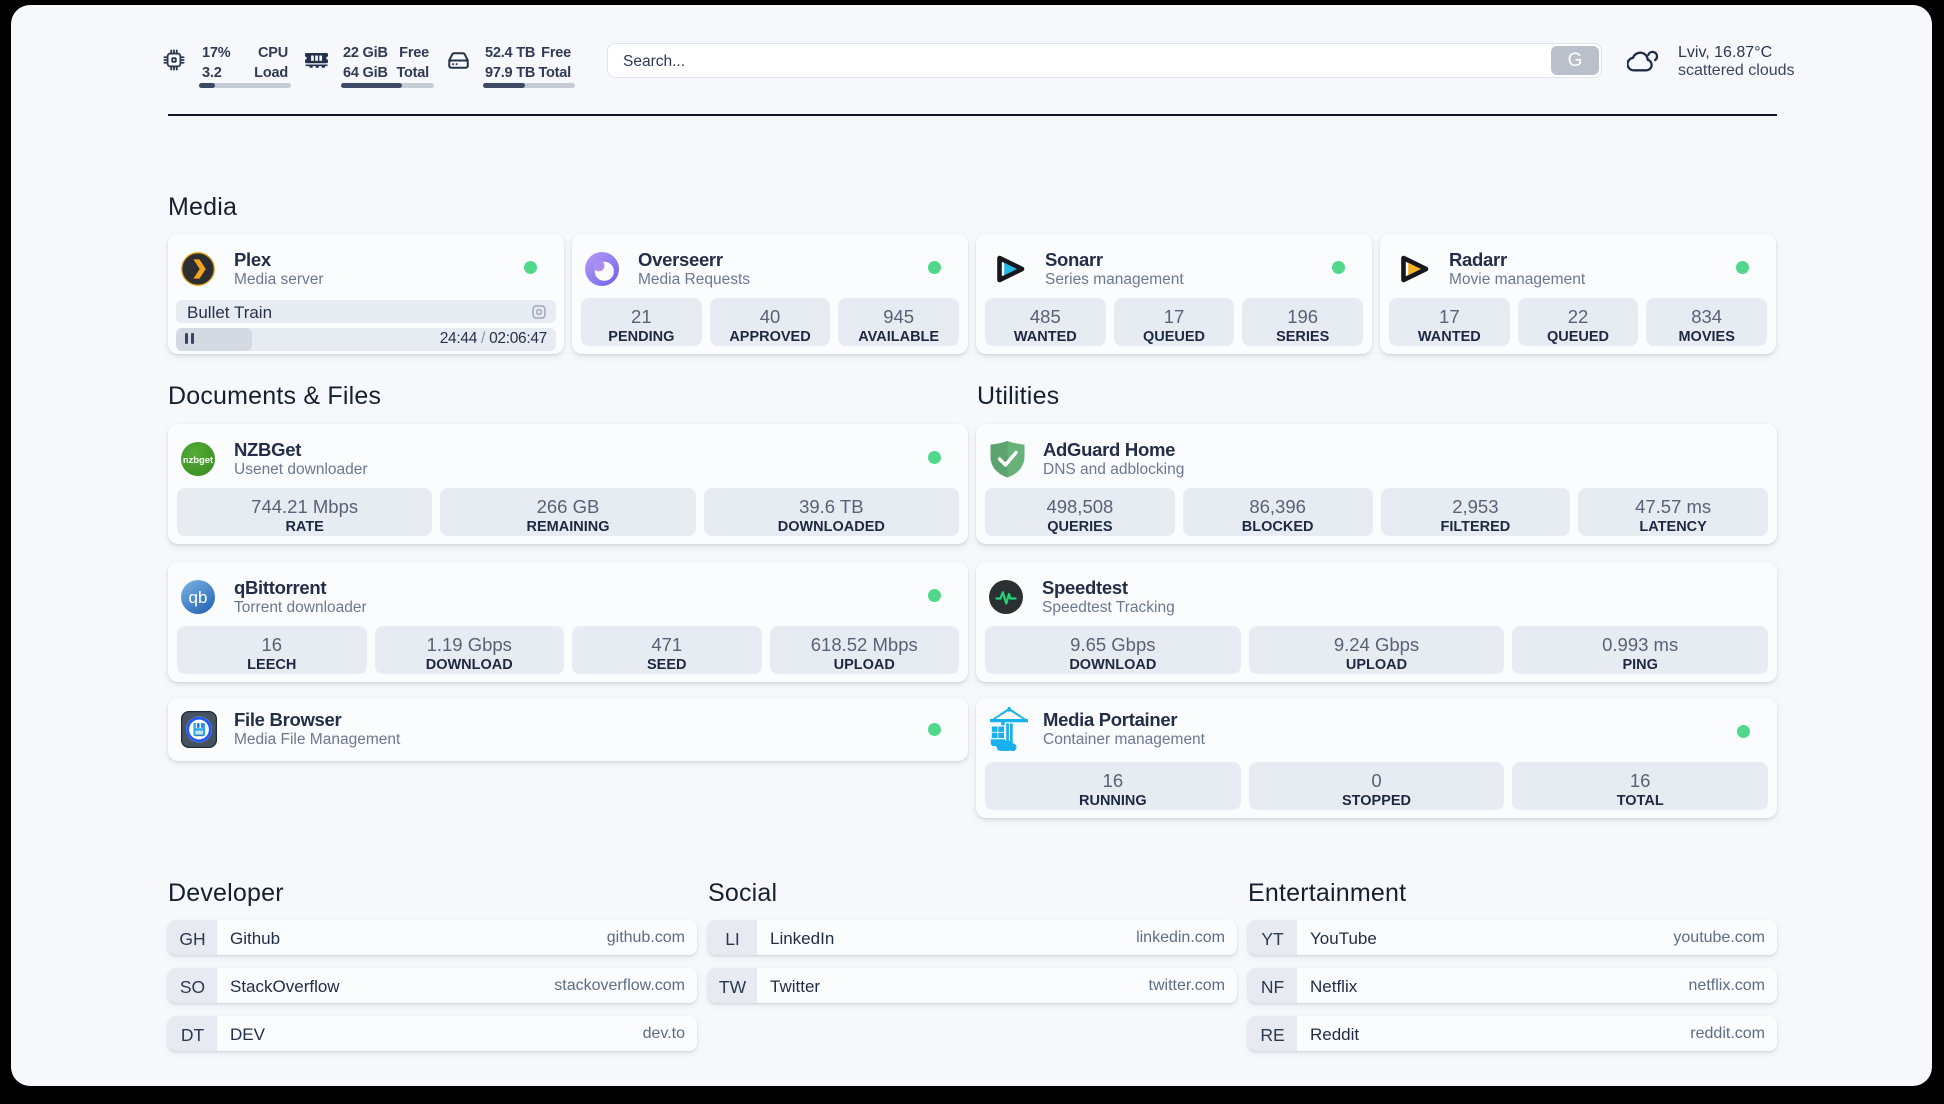 Image resolution: width=1944 pixels, height=1104 pixels. I want to click on svg-text: nzbget, so click(198, 459).